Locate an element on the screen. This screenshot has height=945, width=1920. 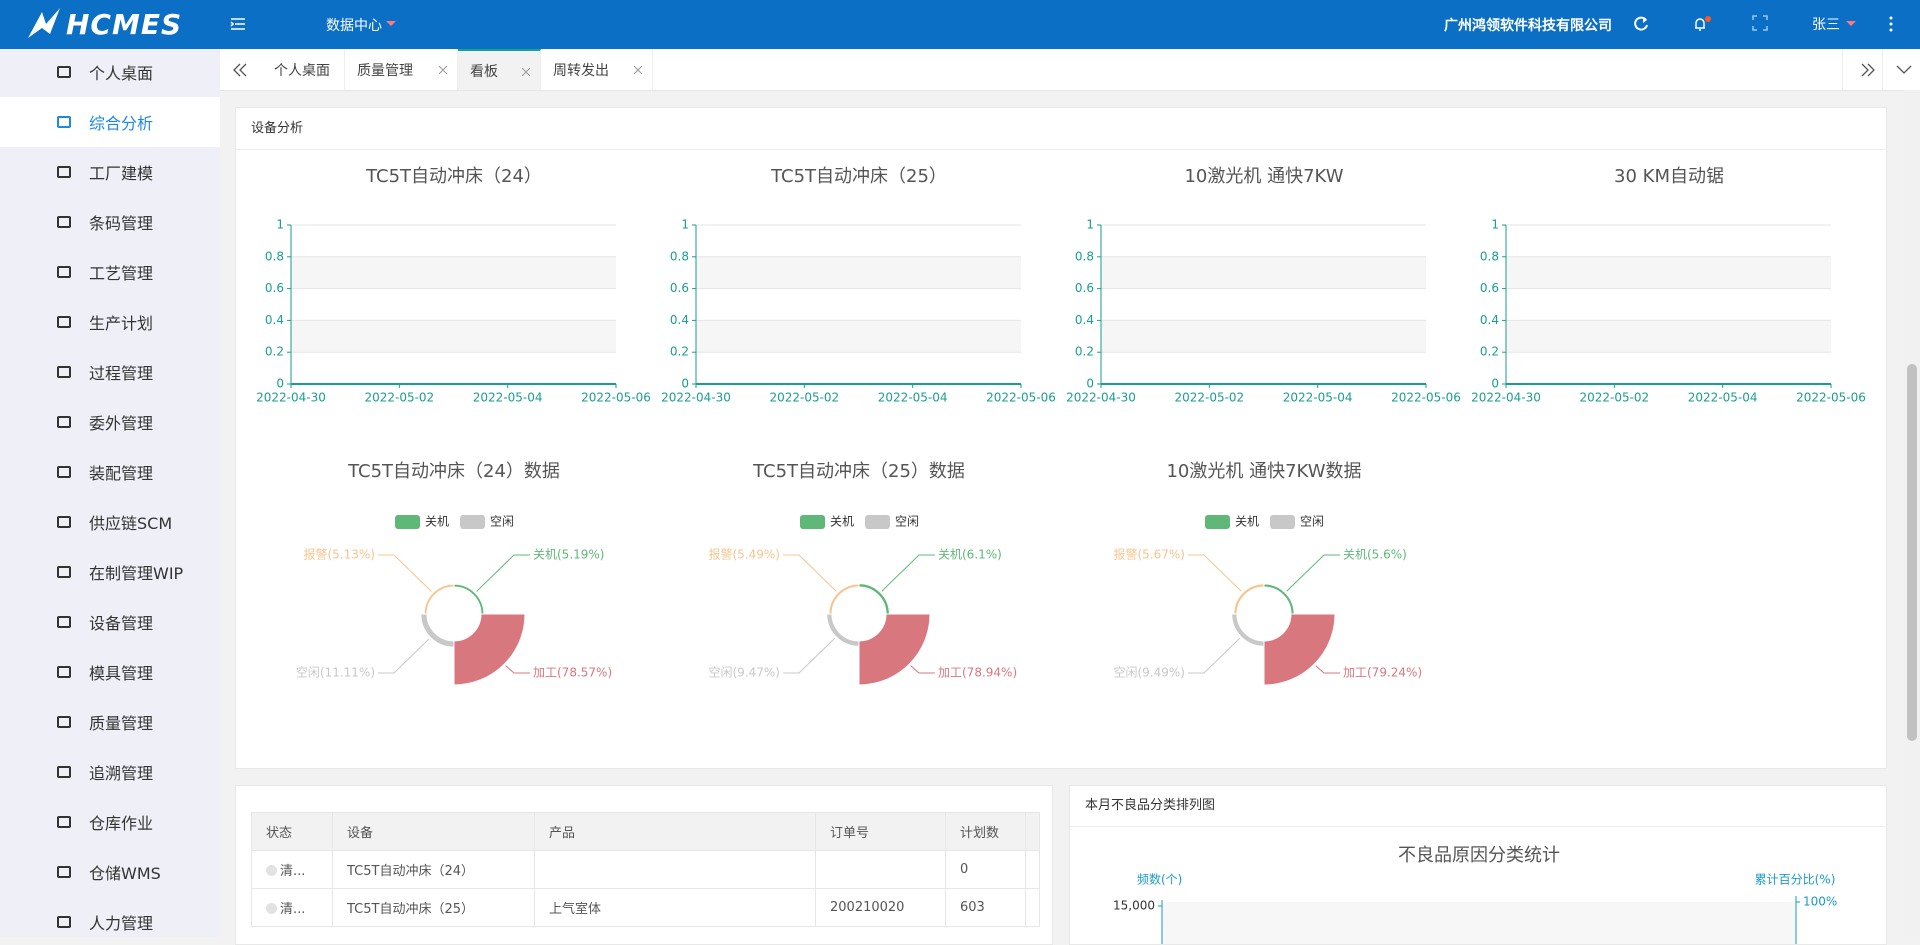
panel-title: 设备分析 is located at coordinates (1061, 129).